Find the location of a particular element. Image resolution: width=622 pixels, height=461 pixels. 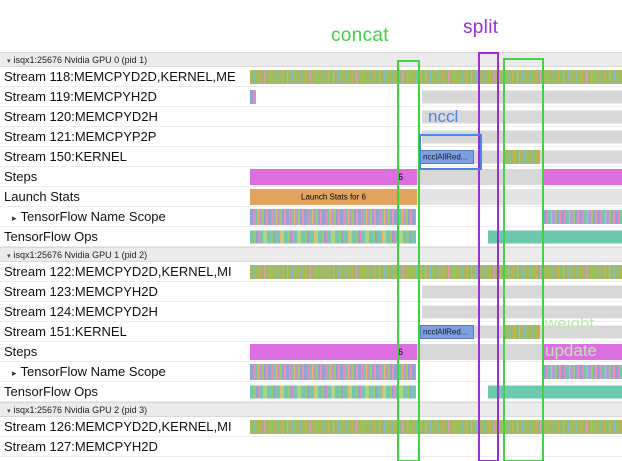

row-label-text: isqx1:25676 Nvidia GPU 0 (pid 1) is located at coordinates (80, 59).